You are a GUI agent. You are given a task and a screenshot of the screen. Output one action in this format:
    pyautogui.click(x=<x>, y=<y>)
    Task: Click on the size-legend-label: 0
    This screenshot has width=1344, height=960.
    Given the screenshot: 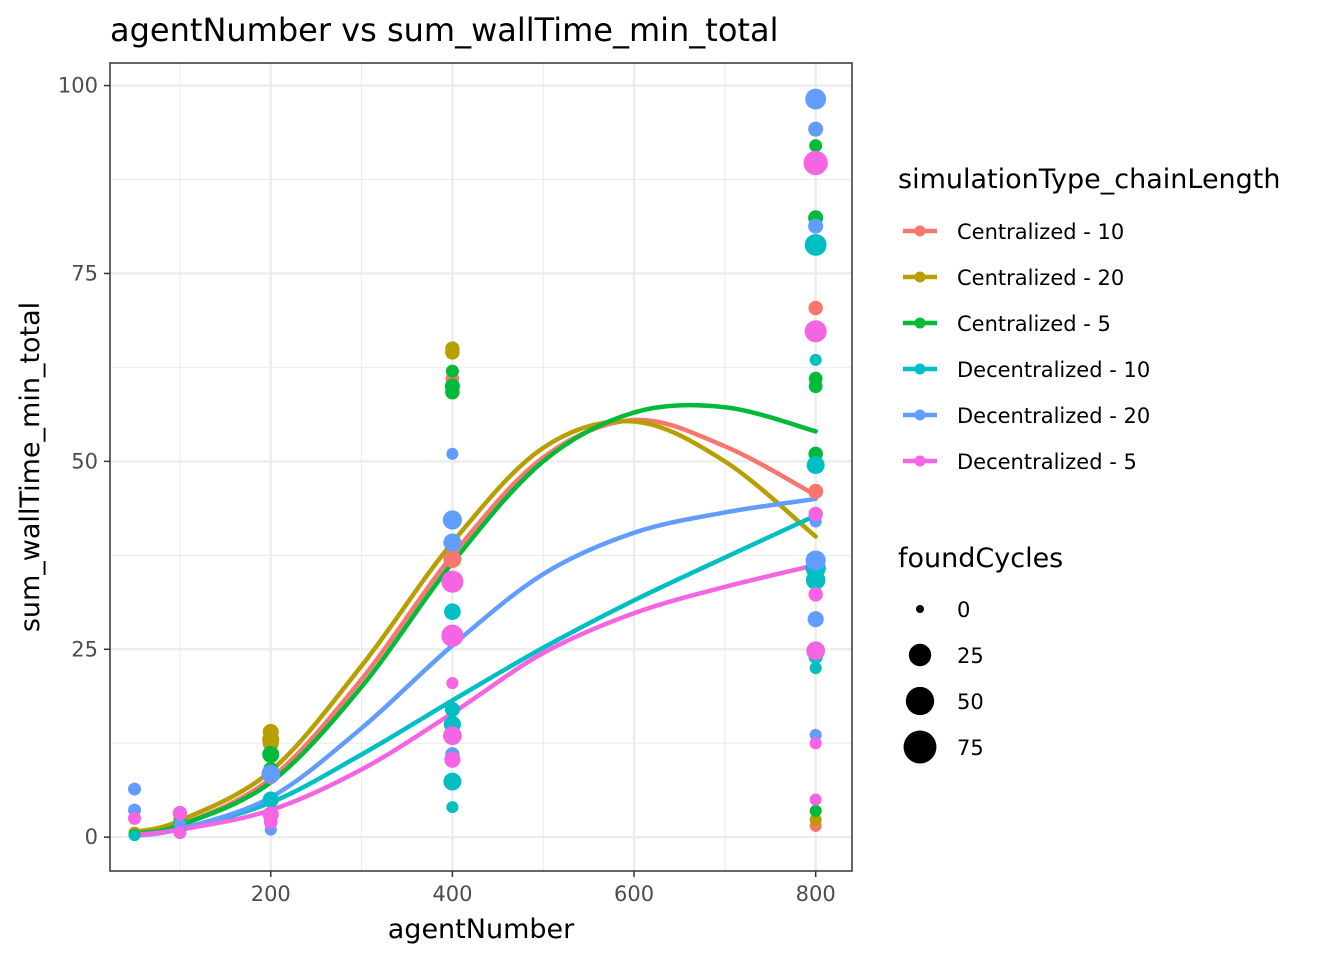 What is the action you would take?
    pyautogui.click(x=963, y=610)
    